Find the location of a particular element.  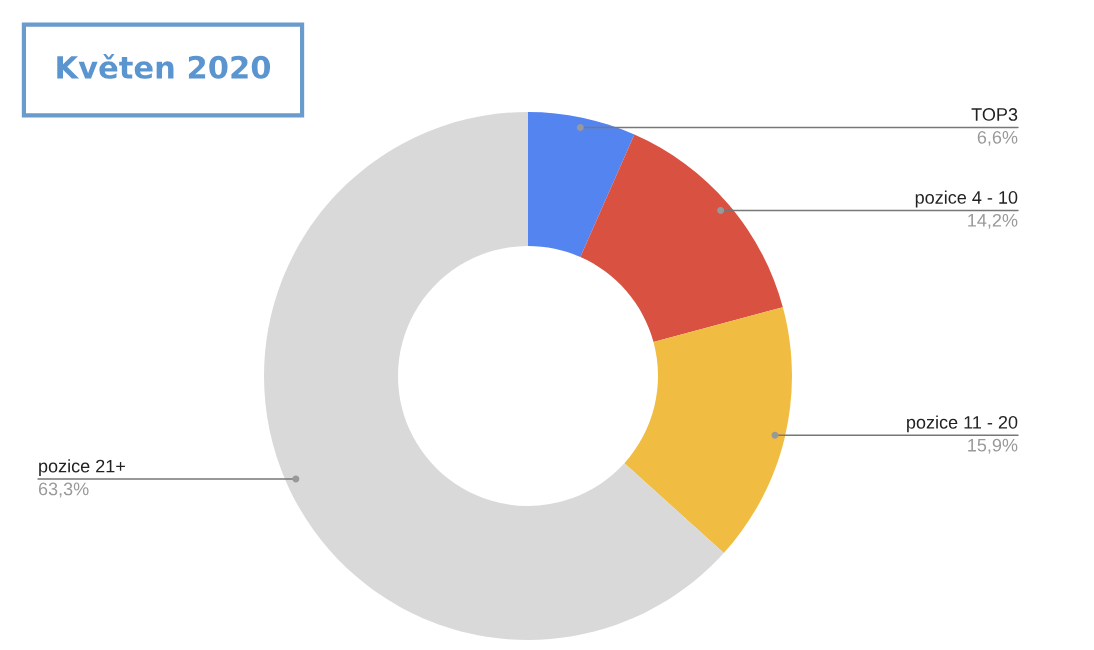

slice-label: pozice 21+ is located at coordinates (82, 468).